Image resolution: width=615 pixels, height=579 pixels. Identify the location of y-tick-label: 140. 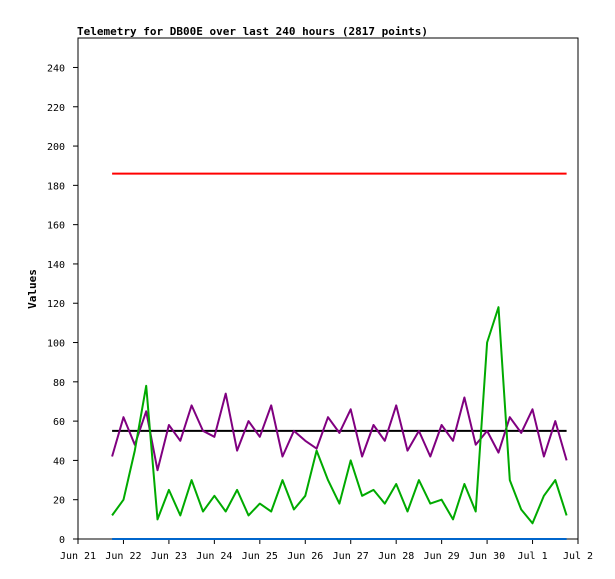
(56, 265).